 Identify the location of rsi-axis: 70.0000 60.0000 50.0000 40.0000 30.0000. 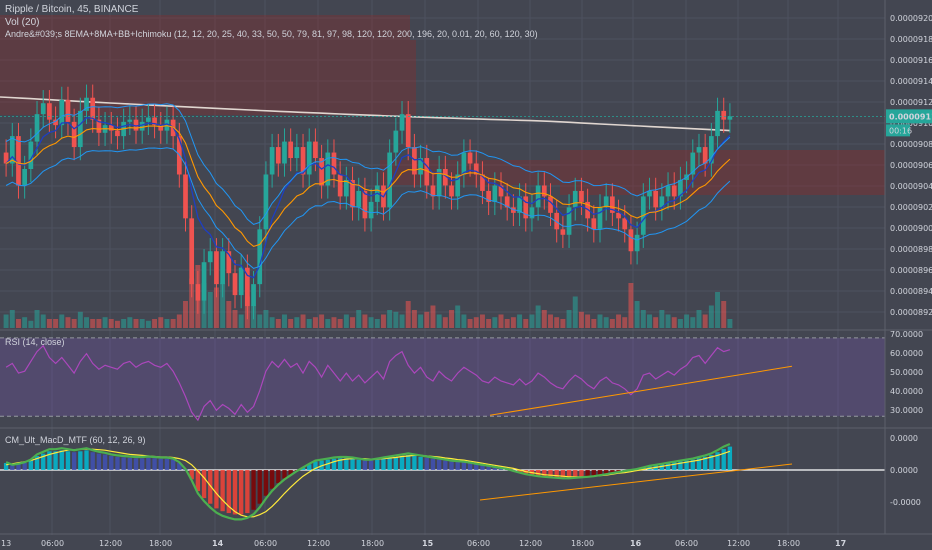
(906, 372).